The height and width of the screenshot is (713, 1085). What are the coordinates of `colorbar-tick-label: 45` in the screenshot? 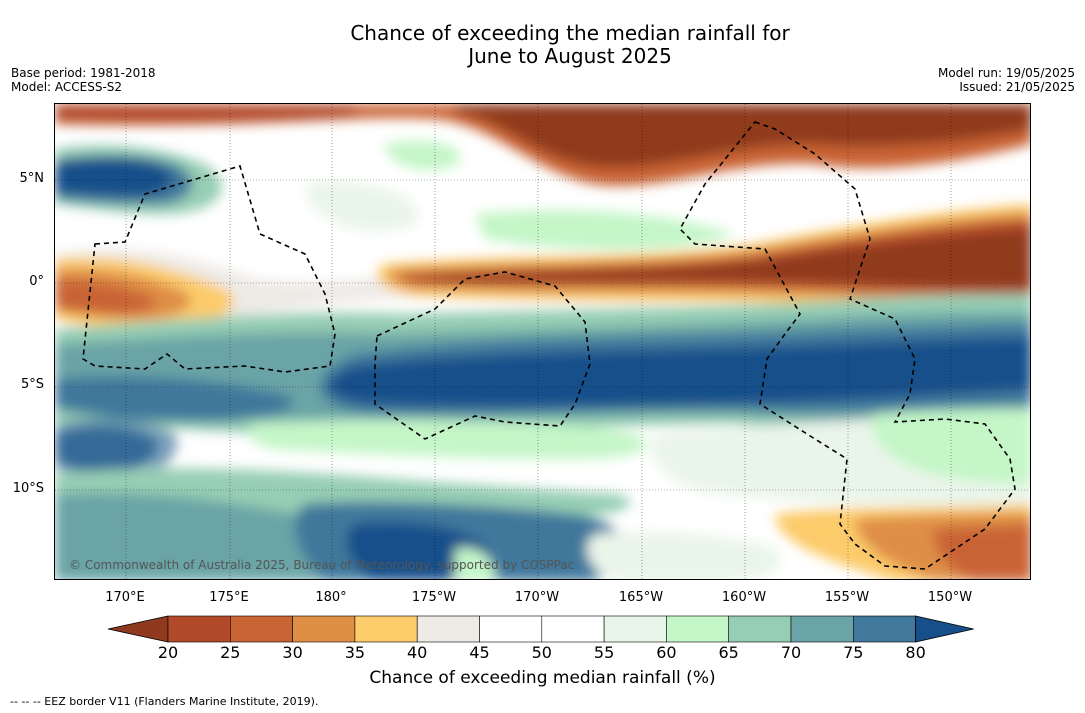 It's located at (479, 652).